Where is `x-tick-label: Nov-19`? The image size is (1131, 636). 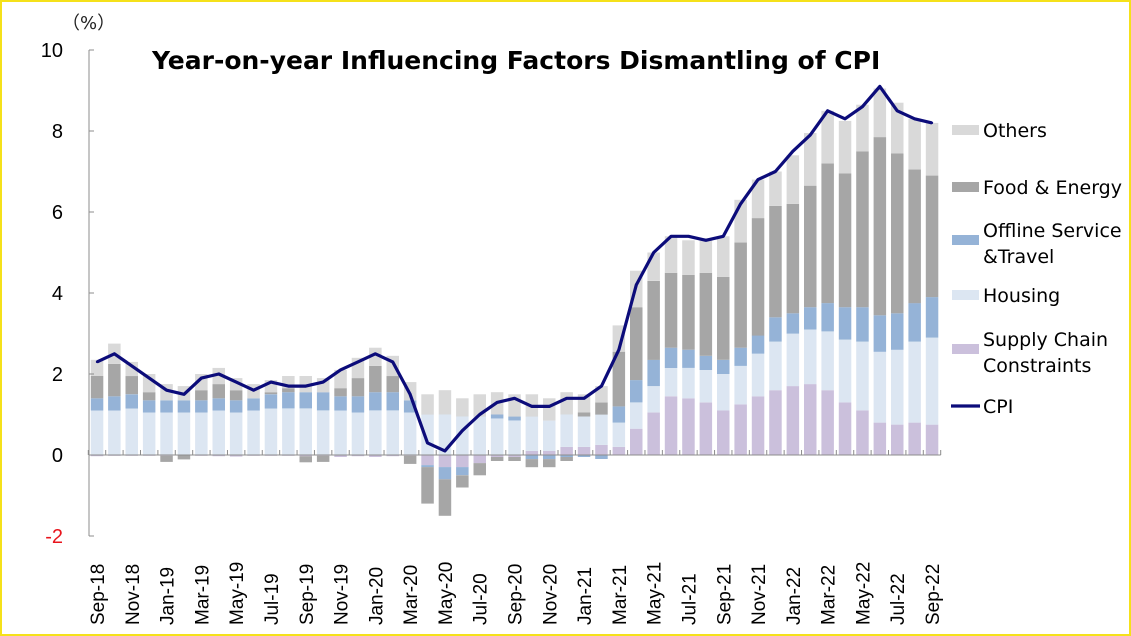 x-tick-label: Nov-19 is located at coordinates (342, 594).